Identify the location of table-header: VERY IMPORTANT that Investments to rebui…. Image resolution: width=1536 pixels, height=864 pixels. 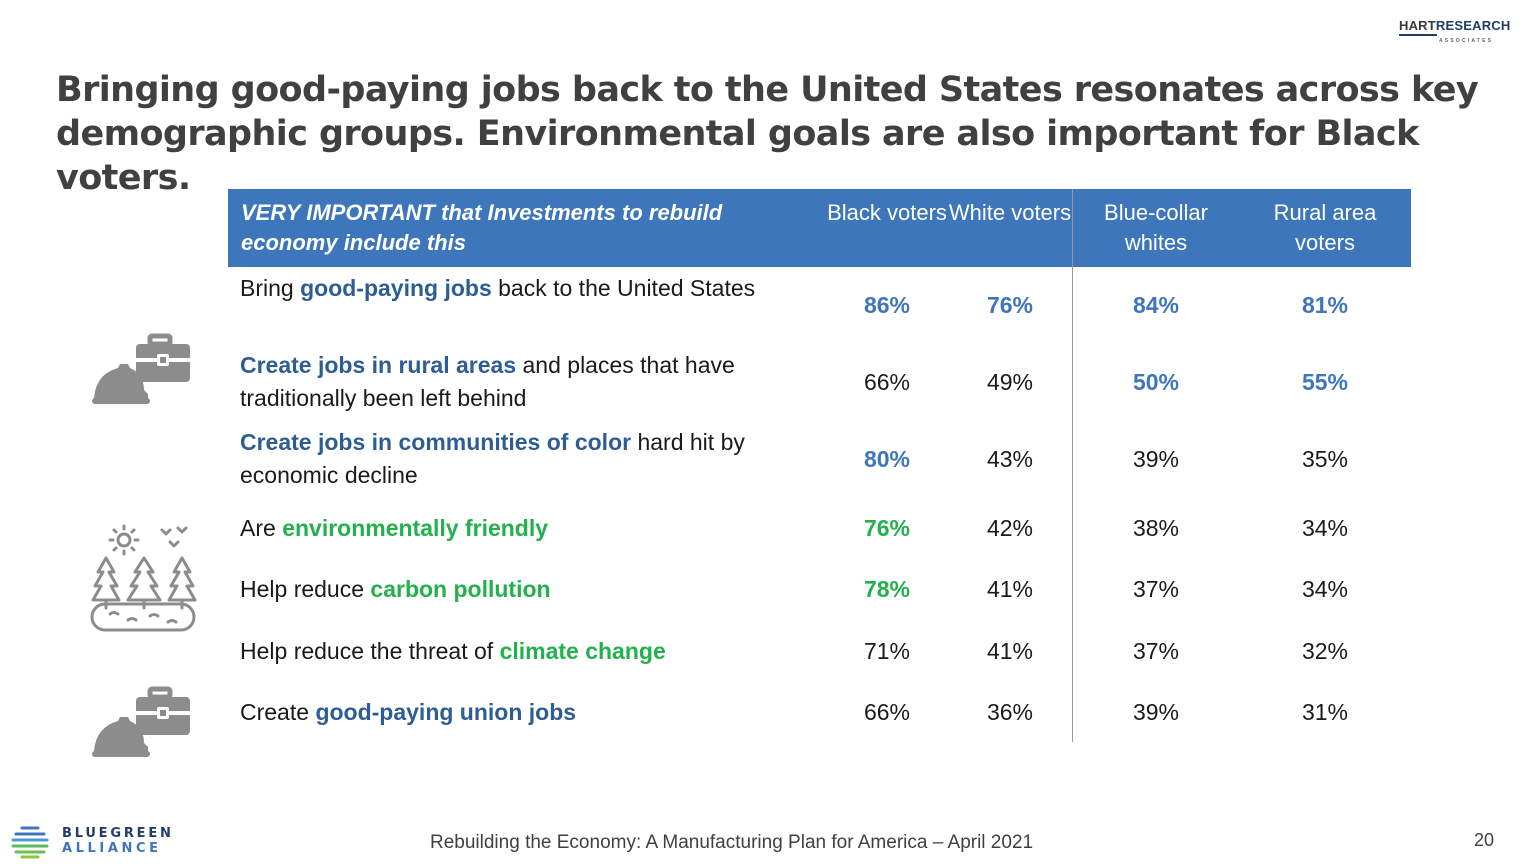
(819, 228).